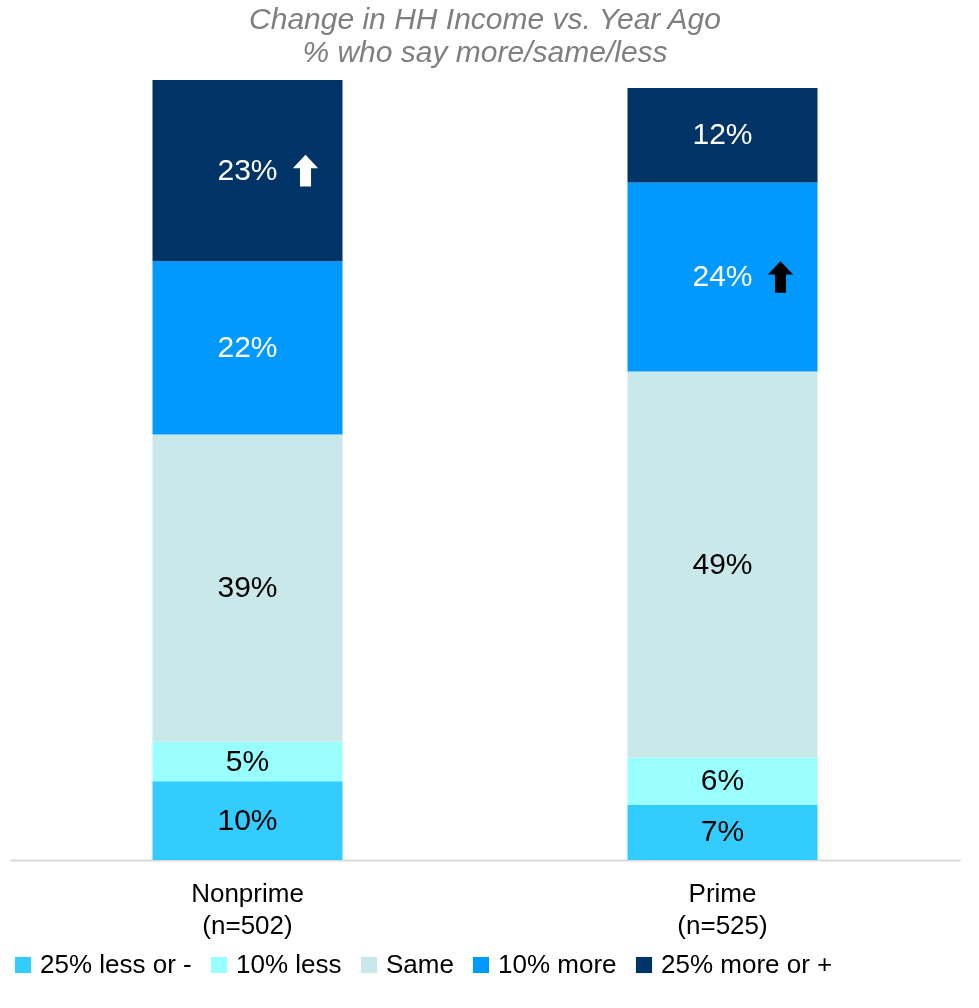 The image size is (979, 1008). I want to click on x-tick-label: Prime (n=525), so click(722, 908).